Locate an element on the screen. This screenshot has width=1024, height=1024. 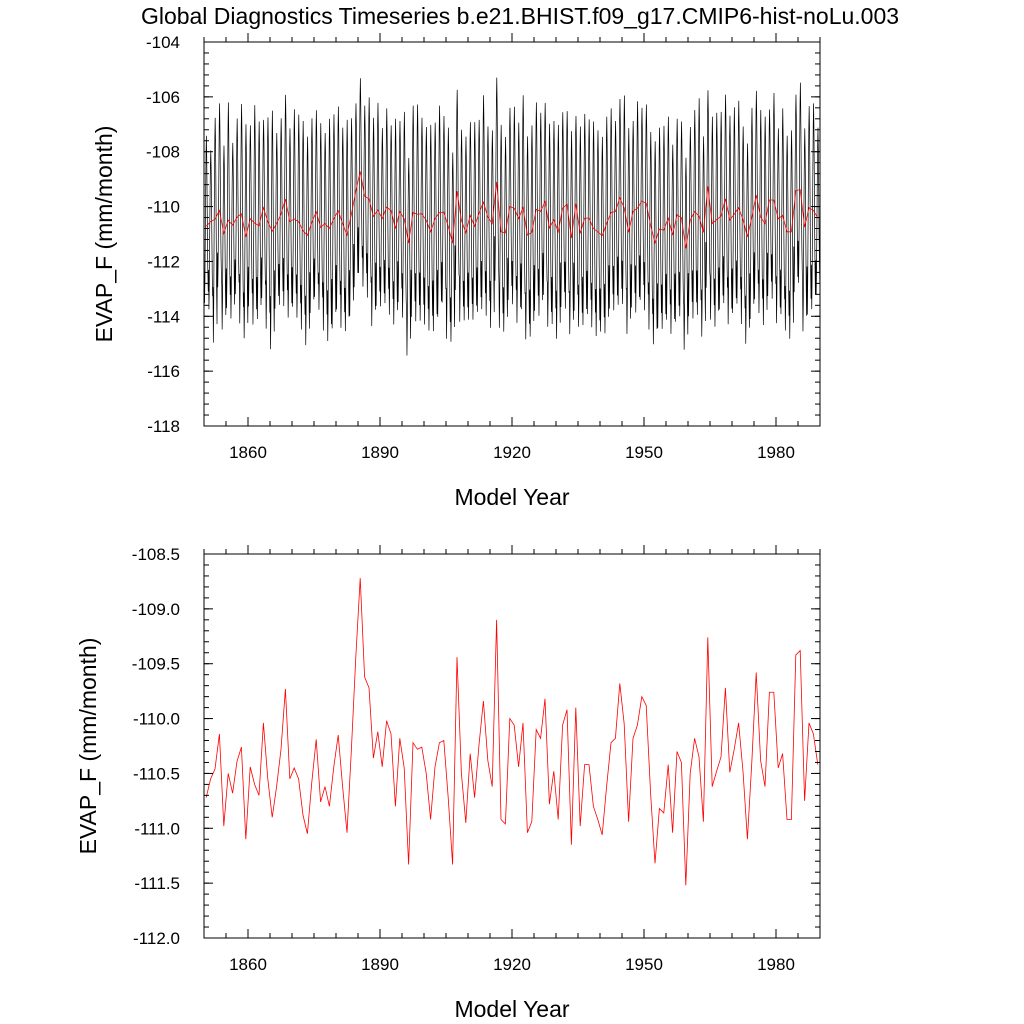
bottom-y-axis-title: EVAP_F (mm/month) is located at coordinates (88, 746).